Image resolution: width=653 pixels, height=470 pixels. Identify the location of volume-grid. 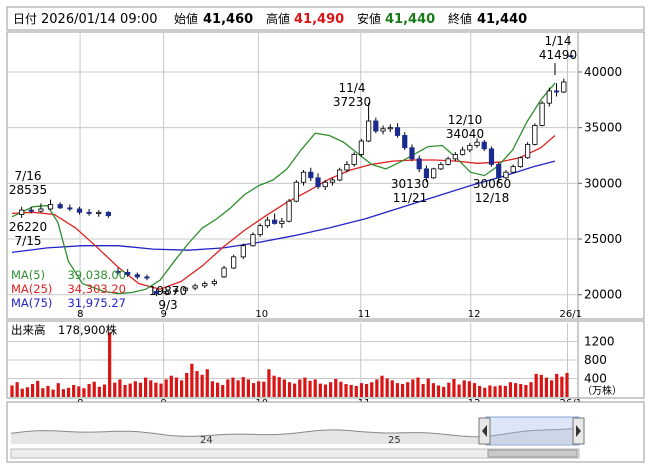
(292, 360).